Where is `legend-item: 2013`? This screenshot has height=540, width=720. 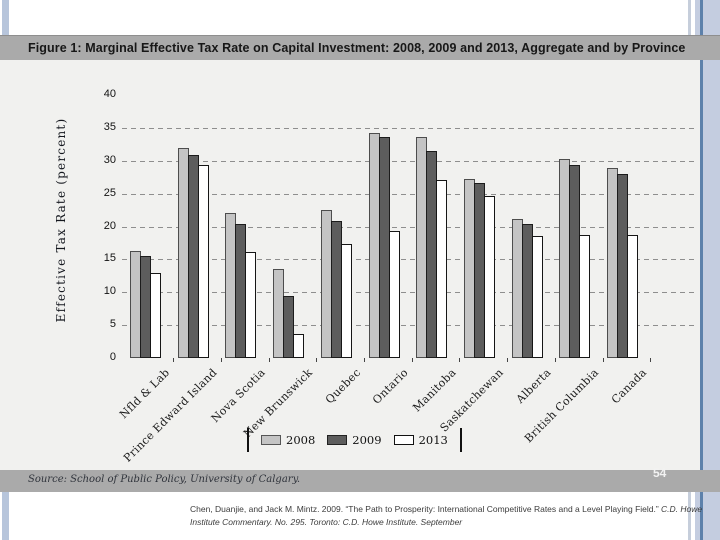
legend-item: 2013 is located at coordinates (420, 440).